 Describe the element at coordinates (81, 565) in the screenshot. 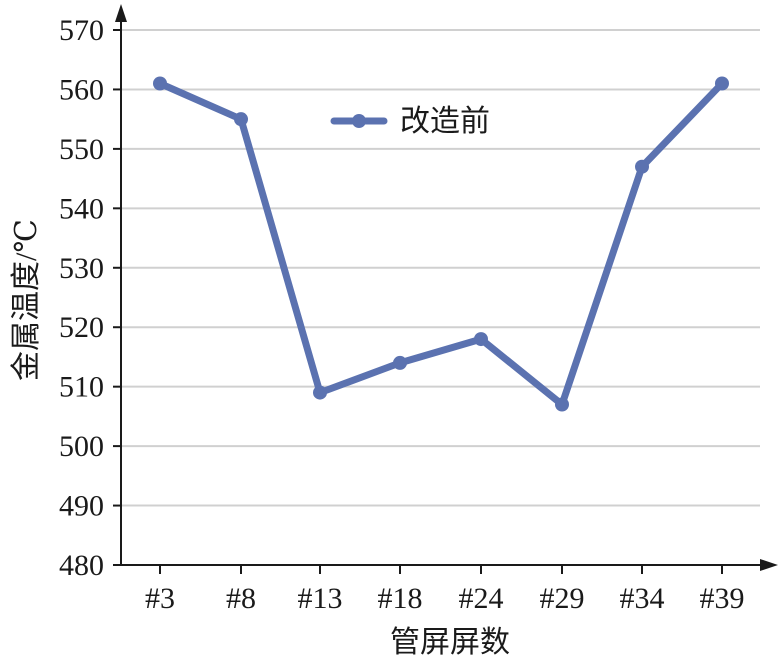

I see `y-tick-label: 480` at that location.